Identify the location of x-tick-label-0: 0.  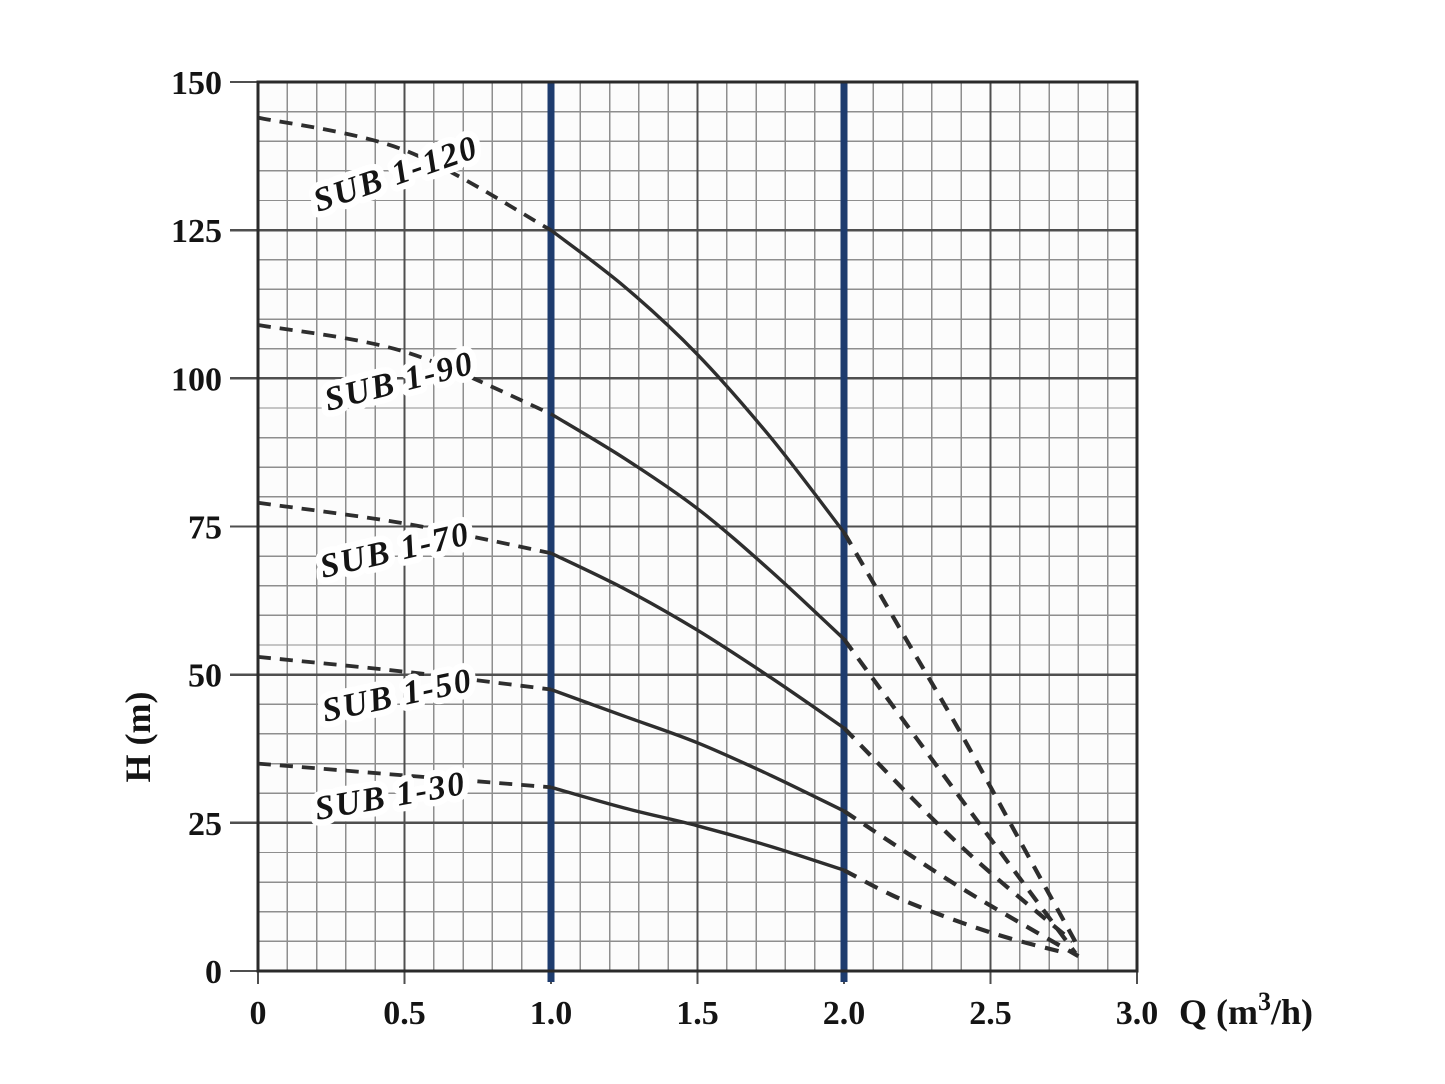
(258, 1013).